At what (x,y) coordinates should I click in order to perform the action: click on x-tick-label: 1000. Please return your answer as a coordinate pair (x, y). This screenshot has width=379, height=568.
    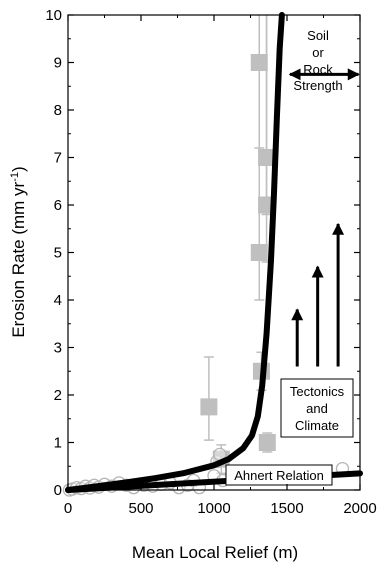
    Looking at the image, I should click on (213, 508).